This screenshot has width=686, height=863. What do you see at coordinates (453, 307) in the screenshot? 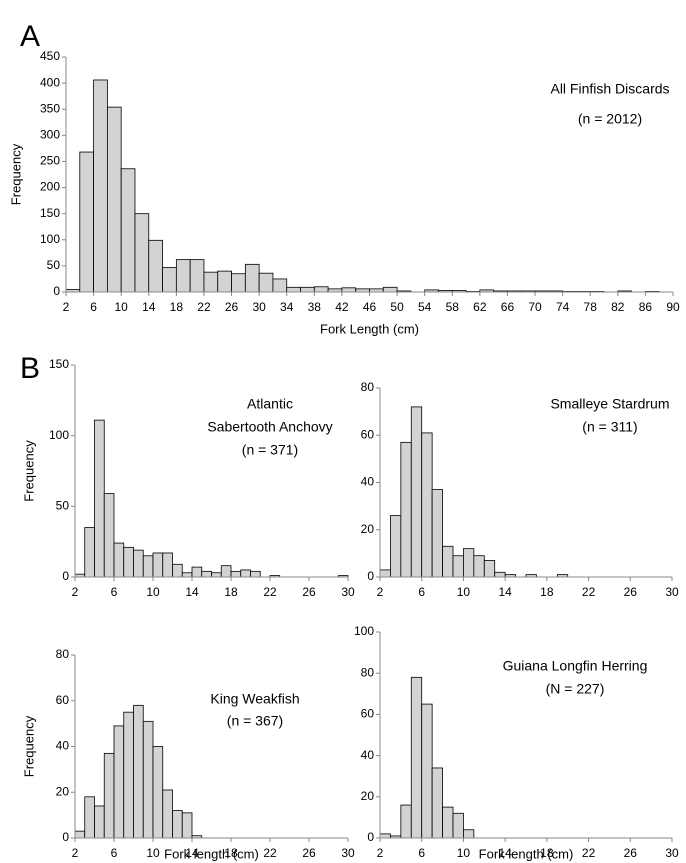
I see `x-tick-label: 58` at bounding box center [453, 307].